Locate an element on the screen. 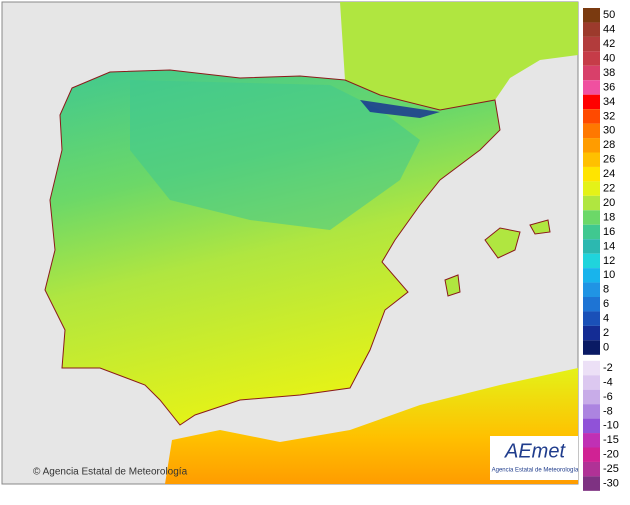 Image resolution: width=630 pixels, height=505 pixels. legend-label: 36 is located at coordinates (609, 87).